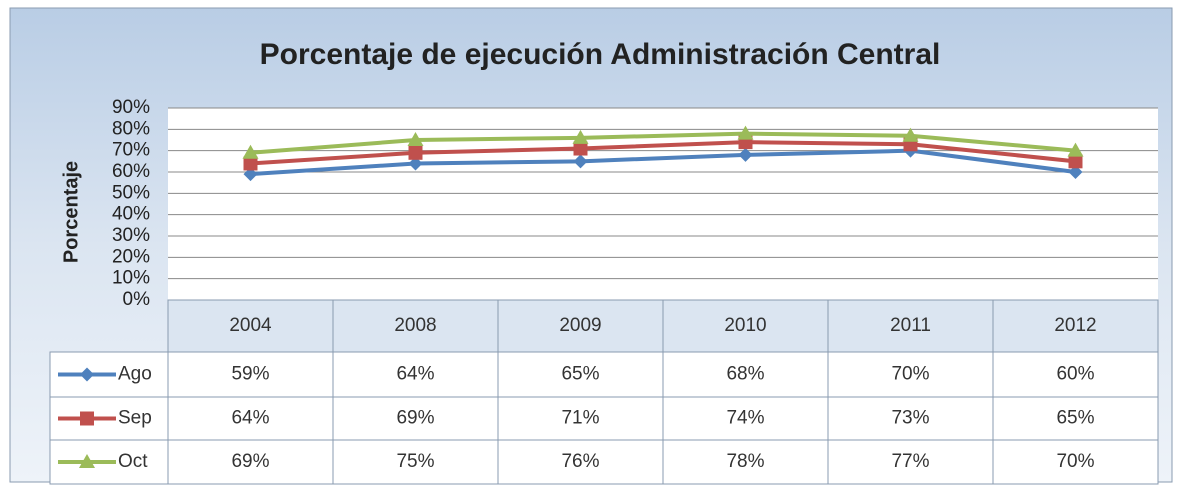 The image size is (1180, 488). Describe the element at coordinates (1075, 325) in the screenshot. I see `x-tick-label: 2012` at that location.